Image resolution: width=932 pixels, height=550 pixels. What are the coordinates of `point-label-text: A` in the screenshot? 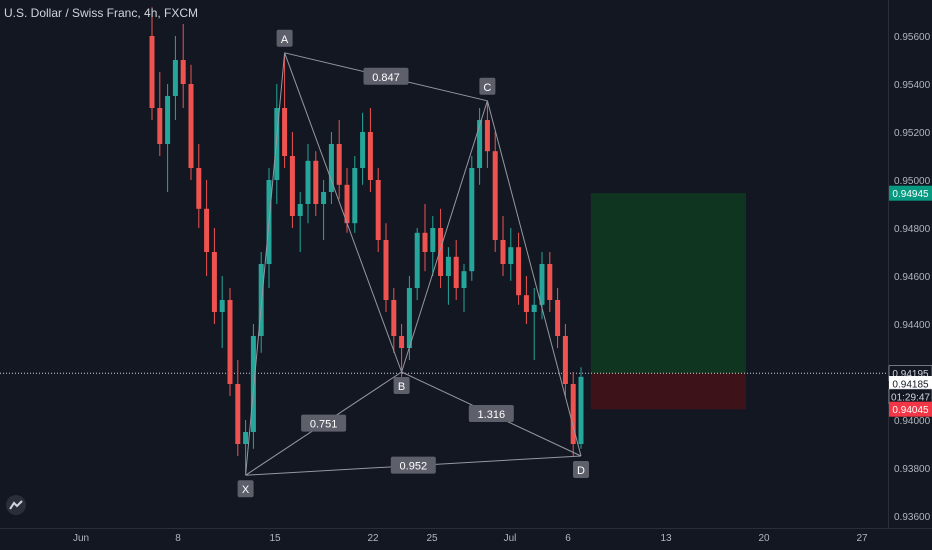 It's located at (285, 40).